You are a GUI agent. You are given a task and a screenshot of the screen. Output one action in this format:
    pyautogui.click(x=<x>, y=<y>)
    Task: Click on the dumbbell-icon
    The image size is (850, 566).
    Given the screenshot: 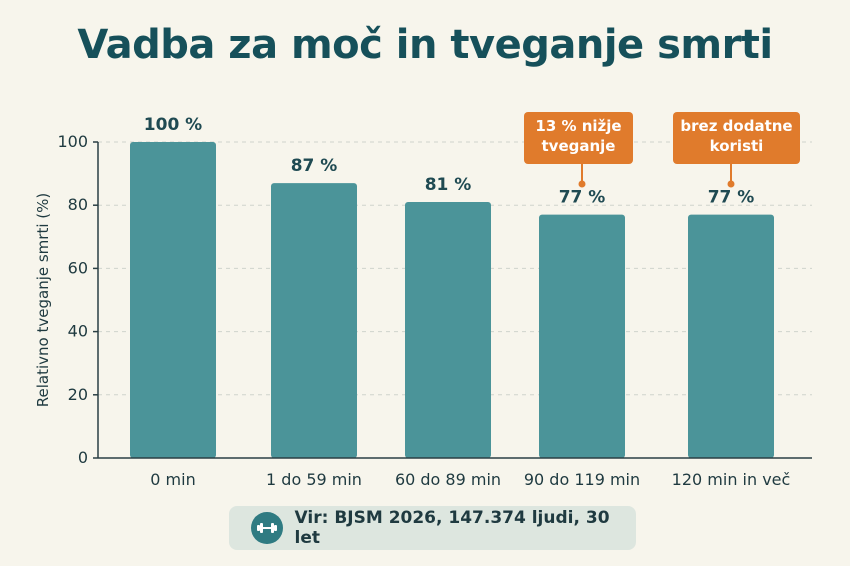 What is the action you would take?
    pyautogui.click(x=267, y=528)
    